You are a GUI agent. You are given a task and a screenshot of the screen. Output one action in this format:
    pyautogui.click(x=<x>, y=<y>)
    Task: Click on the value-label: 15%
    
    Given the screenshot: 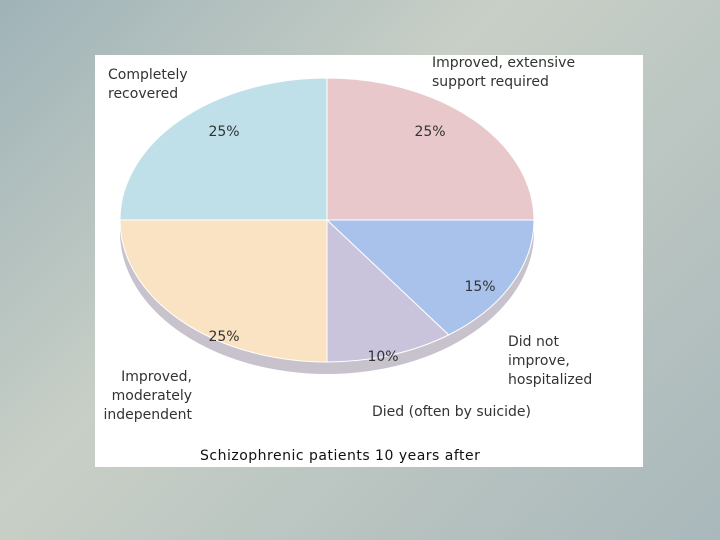 What is the action you would take?
    pyautogui.click(x=479, y=287)
    